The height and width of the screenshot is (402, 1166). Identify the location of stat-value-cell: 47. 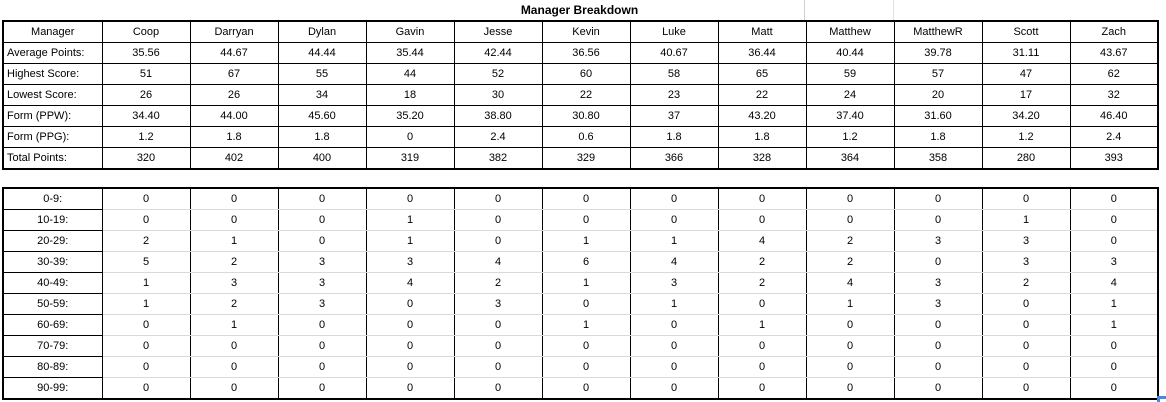
(1026, 74).